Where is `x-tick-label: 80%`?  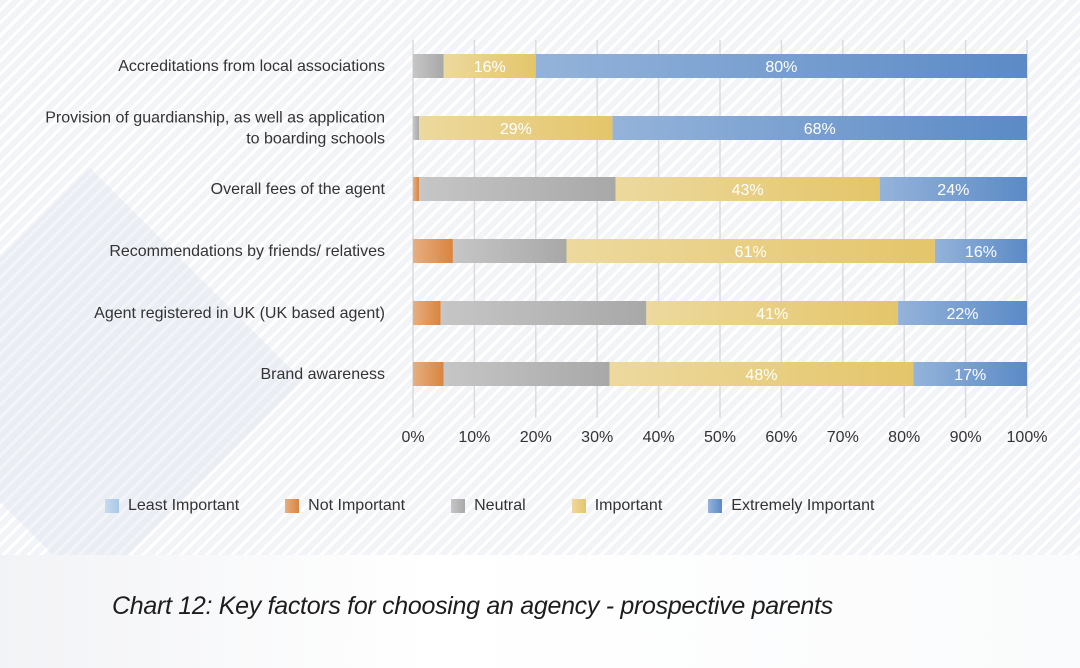
x-tick-label: 80% is located at coordinates (904, 437).